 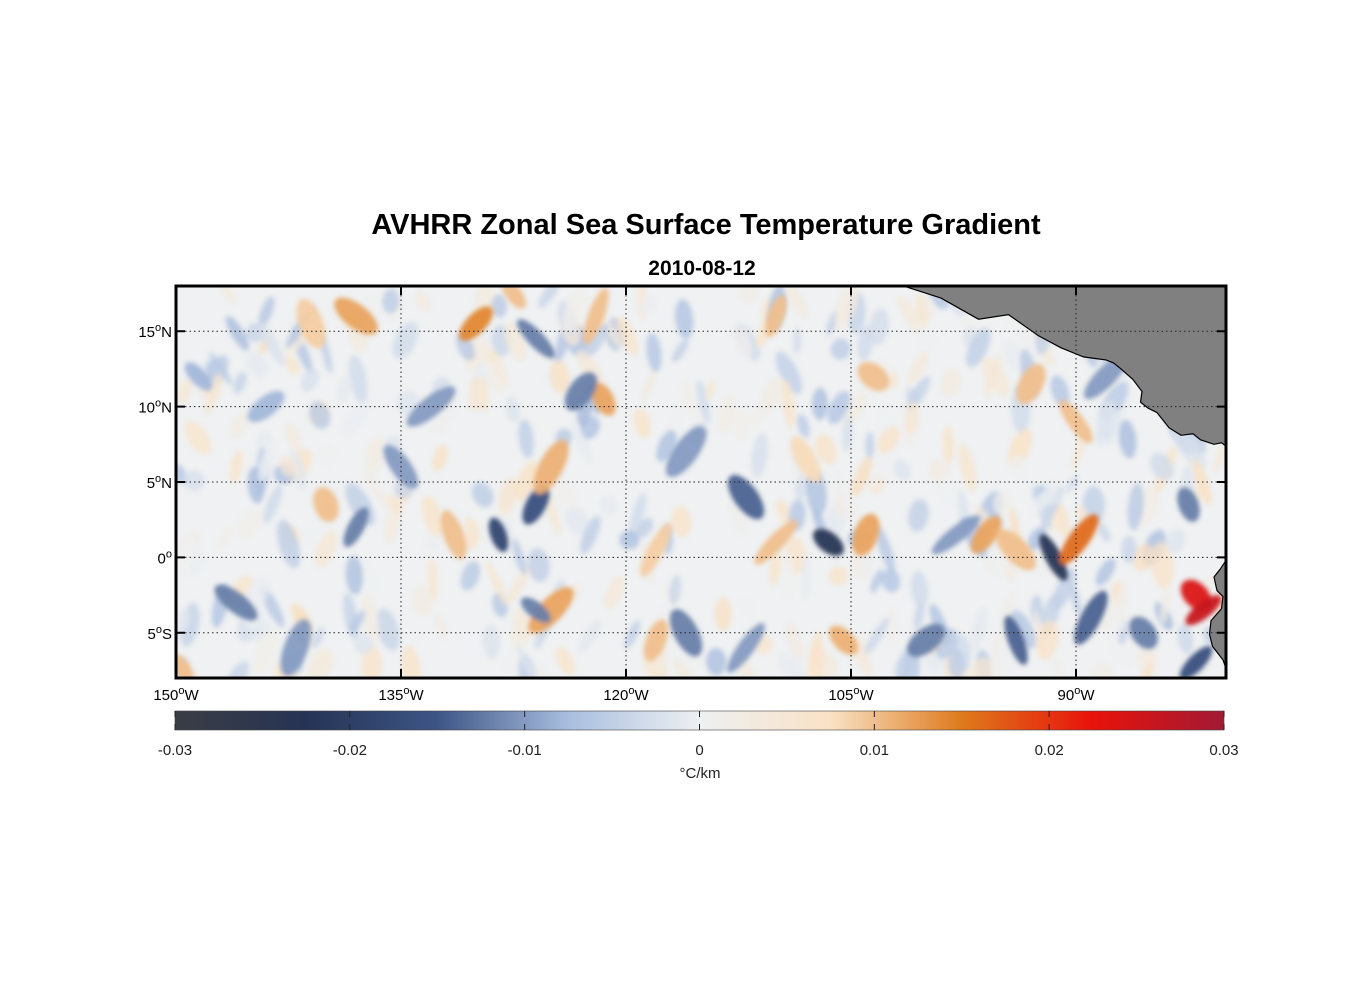 What do you see at coordinates (1223, 750) in the screenshot?
I see `colorbar-tick-label: 0.03` at bounding box center [1223, 750].